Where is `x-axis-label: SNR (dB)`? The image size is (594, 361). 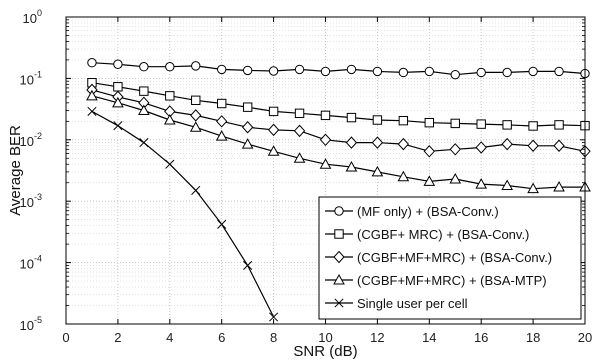 x-axis-label: SNR (dB) is located at coordinates (325, 351).